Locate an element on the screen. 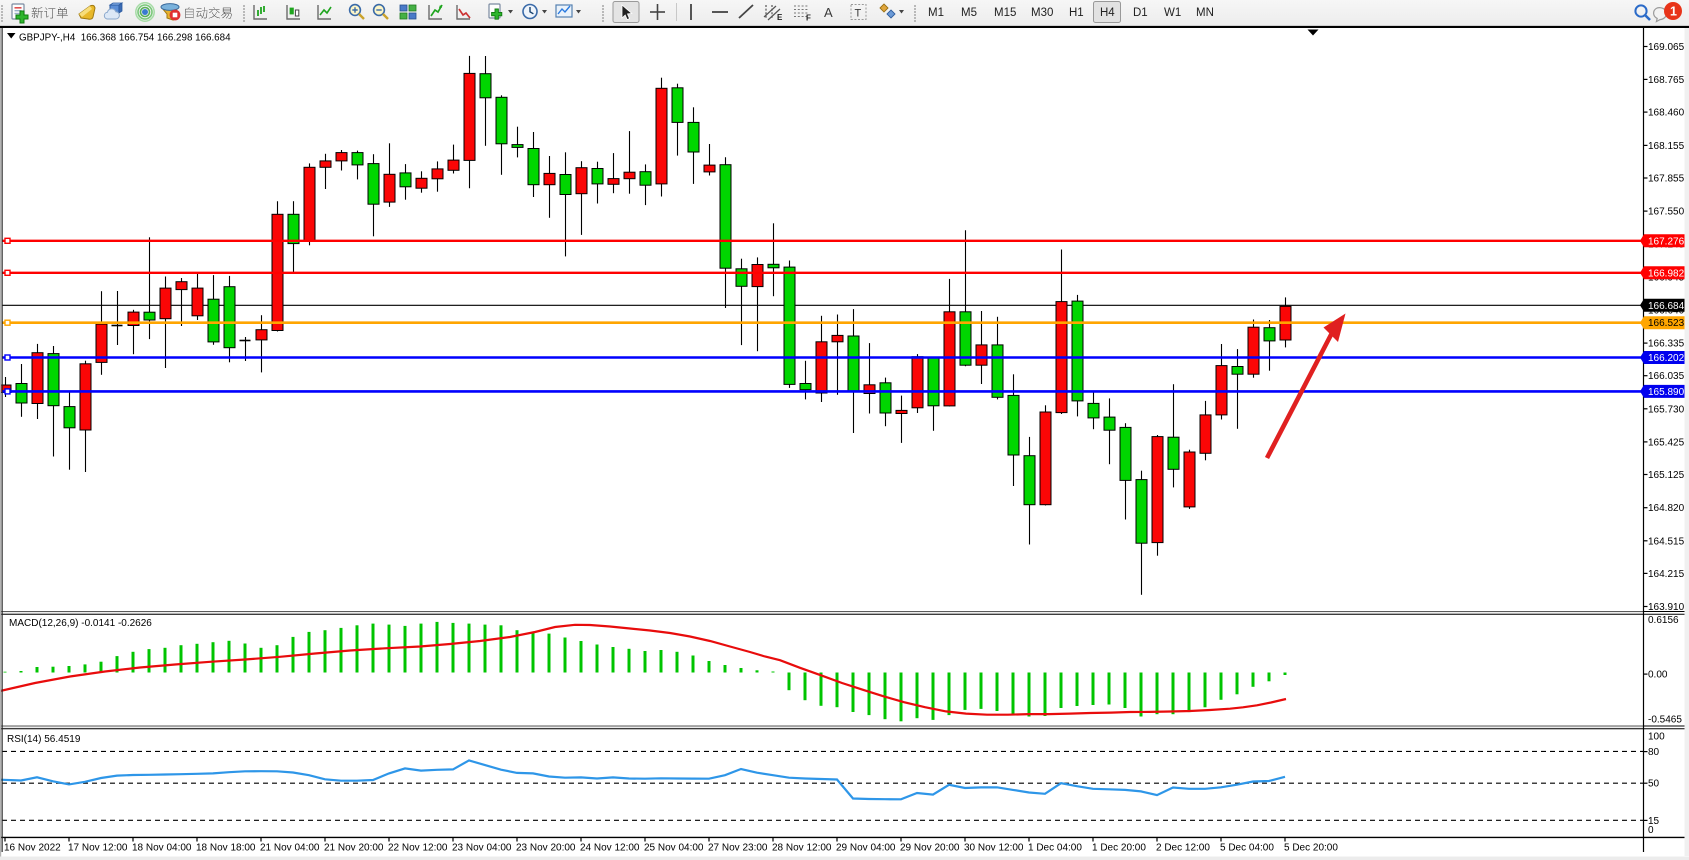  svg-text: T is located at coordinates (858, 14).